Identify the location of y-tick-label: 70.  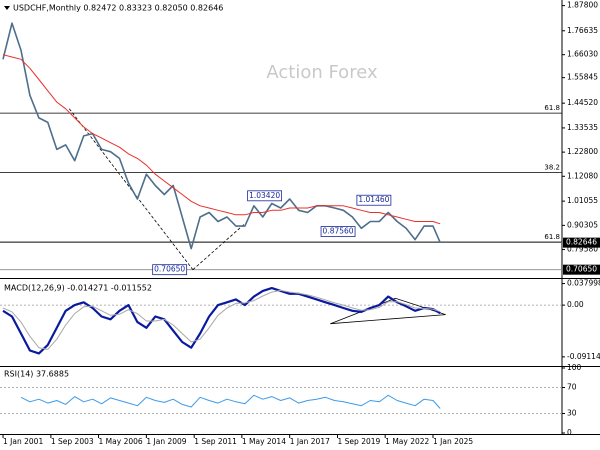
(572, 387).